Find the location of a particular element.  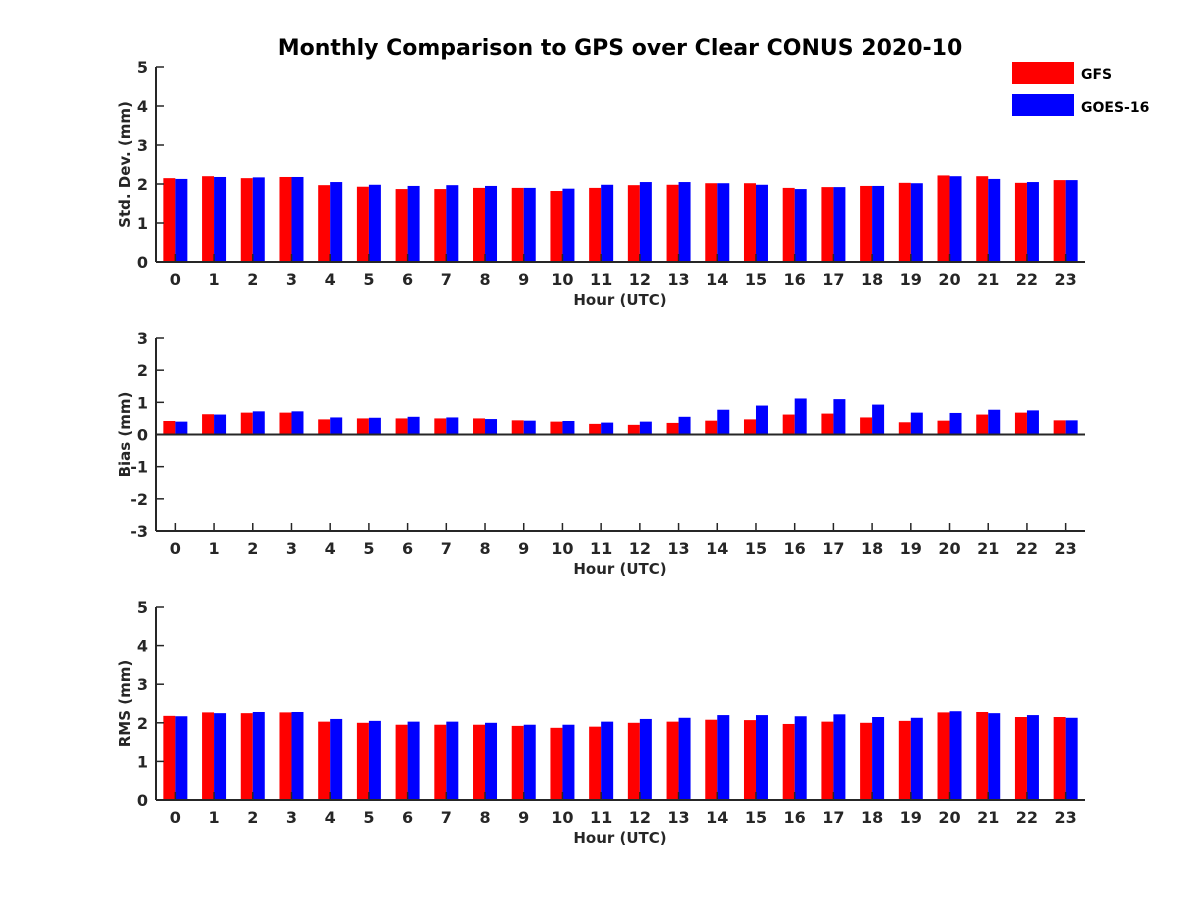

x-tick-label: 1 is located at coordinates (213, 548).